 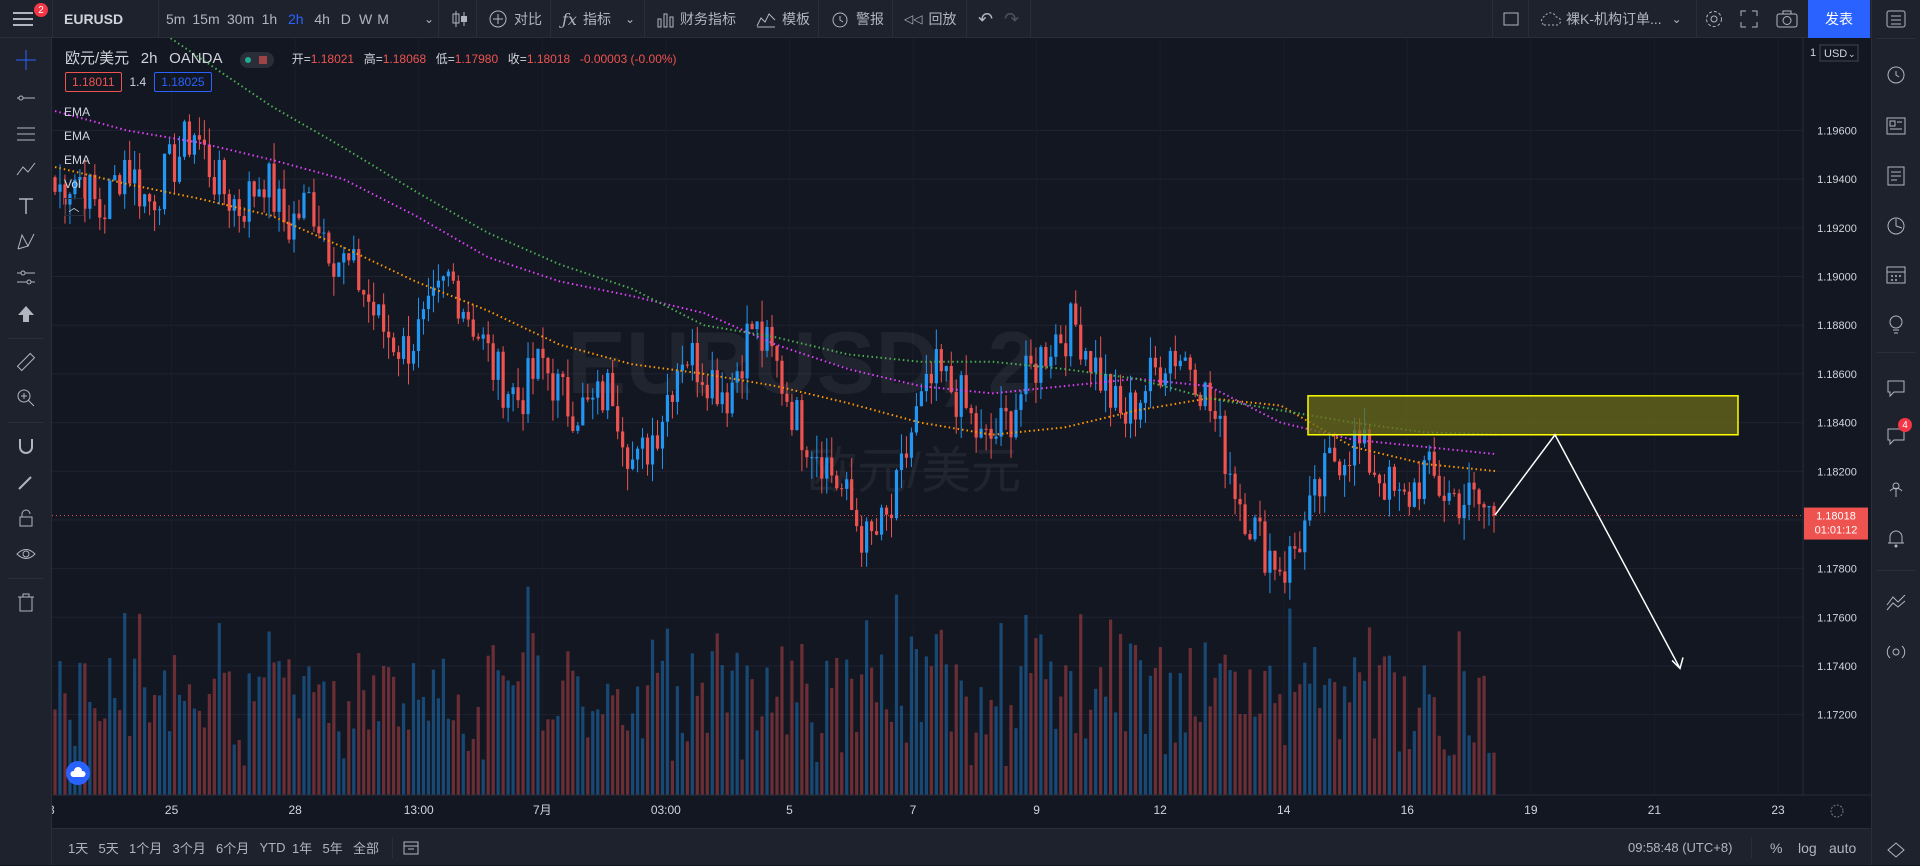 I want to click on interval-M: M, so click(x=383, y=19).